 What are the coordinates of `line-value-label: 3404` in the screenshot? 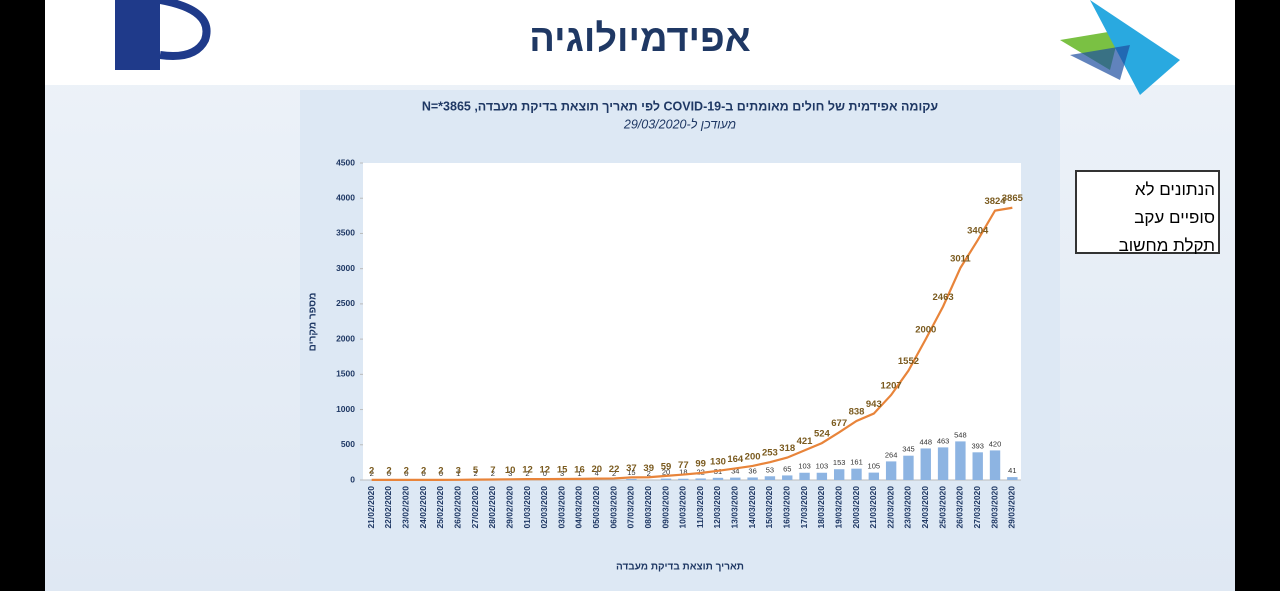 It's located at (978, 231).